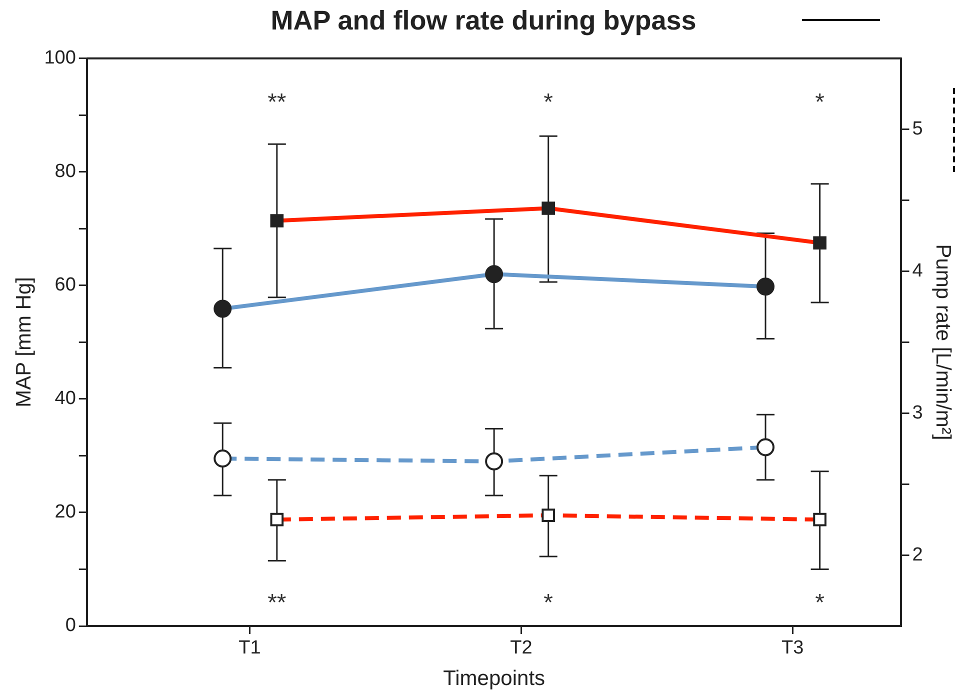 The image size is (971, 696). What do you see at coordinates (917, 129) in the screenshot?
I see `y2-tick-label: 5` at bounding box center [917, 129].